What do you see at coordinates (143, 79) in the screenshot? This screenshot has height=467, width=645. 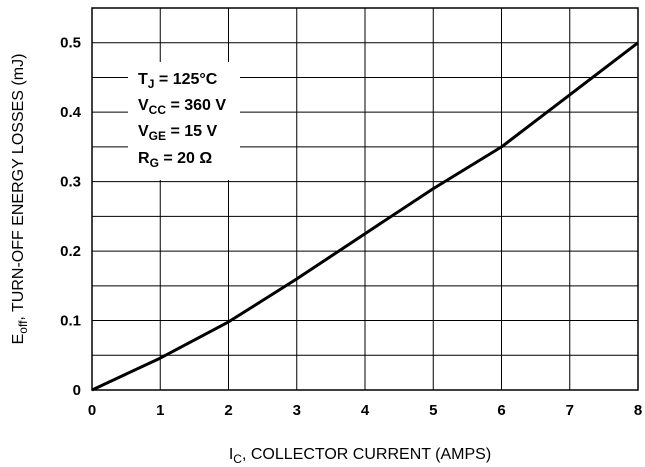 I see `condition-tj-main: T` at bounding box center [143, 79].